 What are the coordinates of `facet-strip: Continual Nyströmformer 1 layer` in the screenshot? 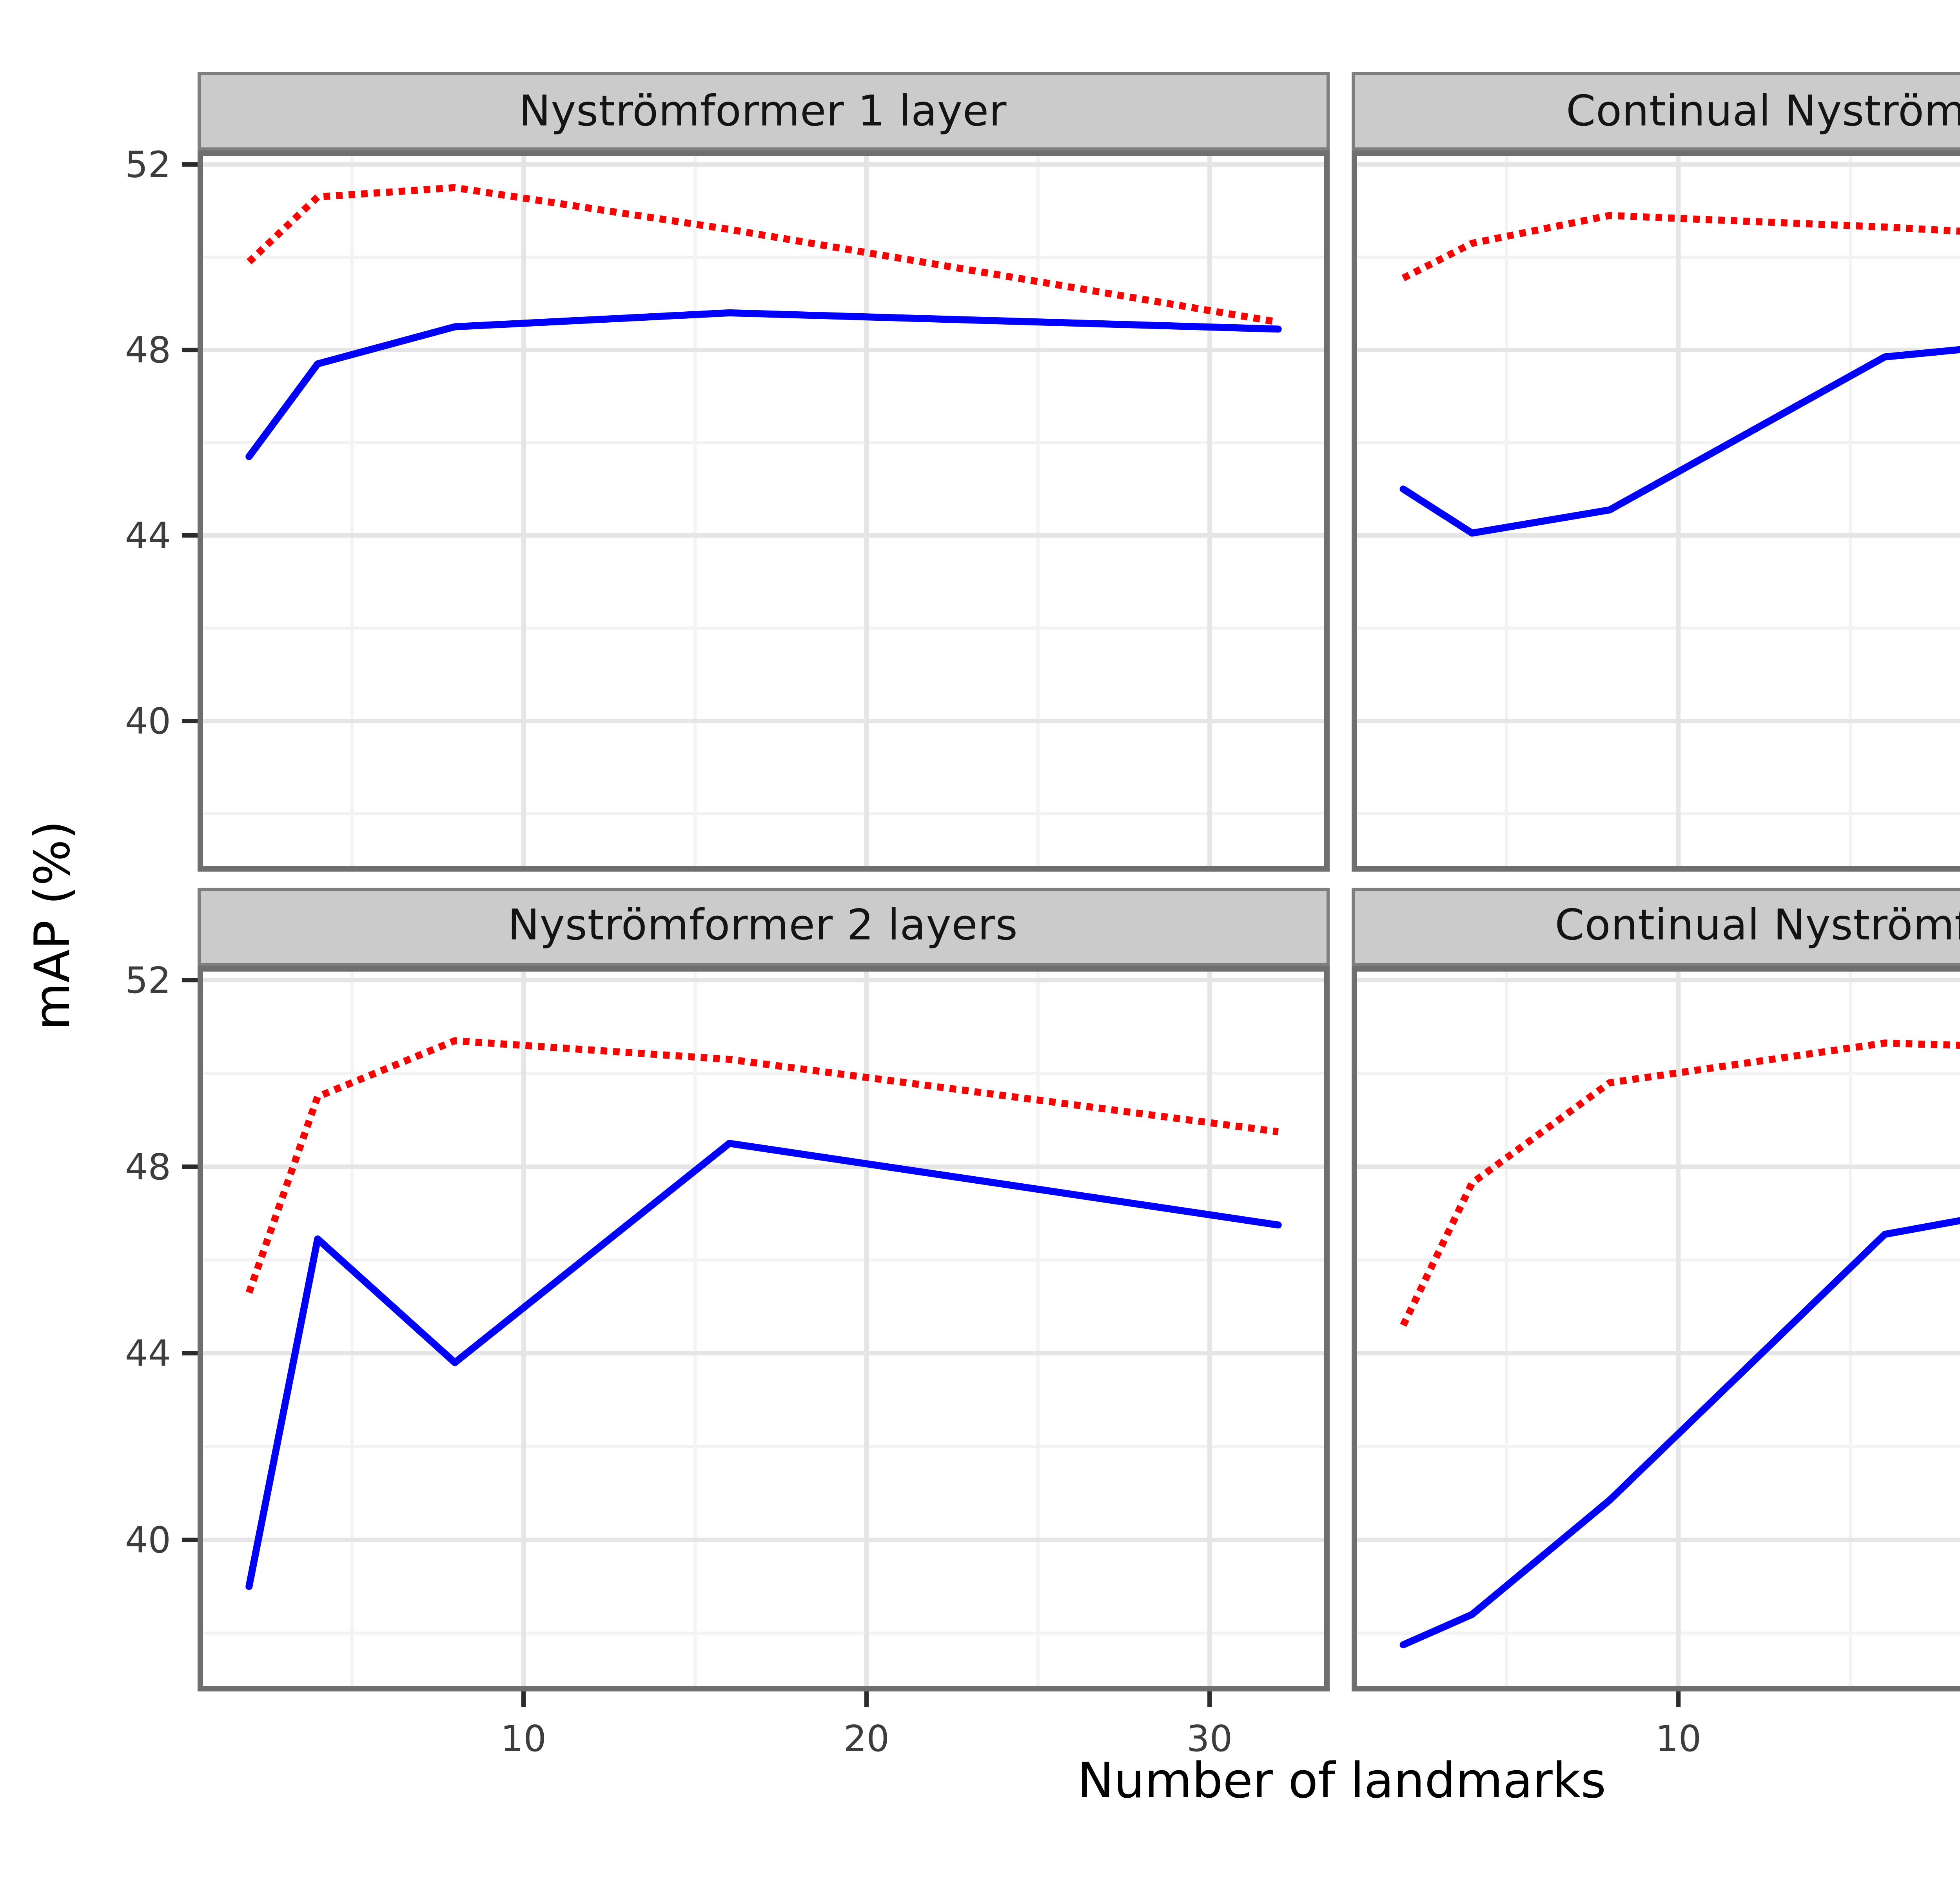 It's located at (1656, 112).